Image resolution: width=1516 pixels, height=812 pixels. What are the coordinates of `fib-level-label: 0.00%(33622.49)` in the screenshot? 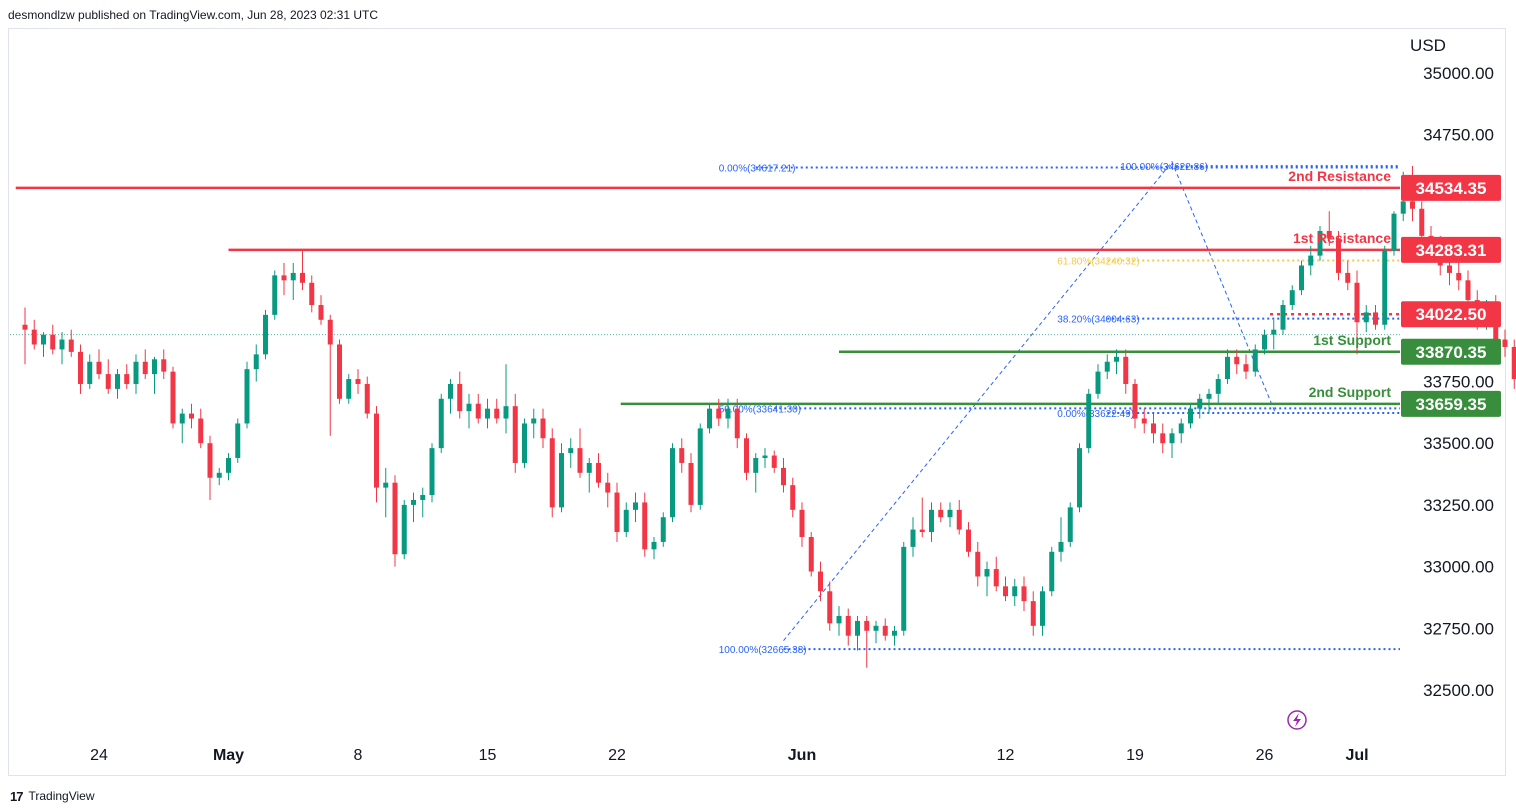 It's located at (1095, 414).